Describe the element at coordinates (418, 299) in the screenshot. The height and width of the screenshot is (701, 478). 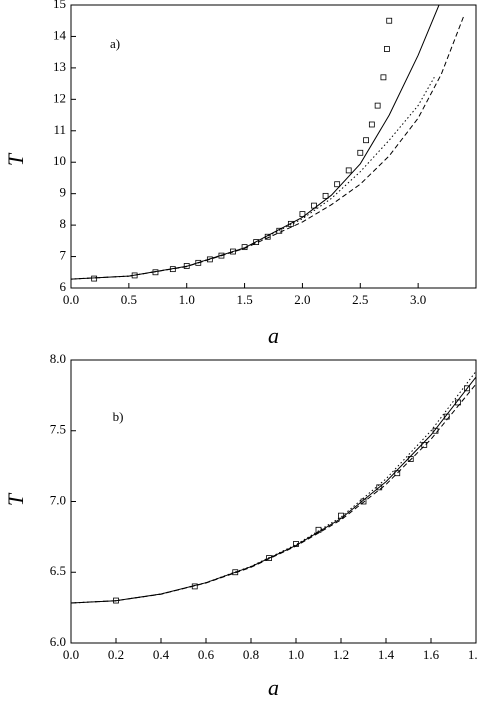
I see `x-tick-label: 3.0` at that location.